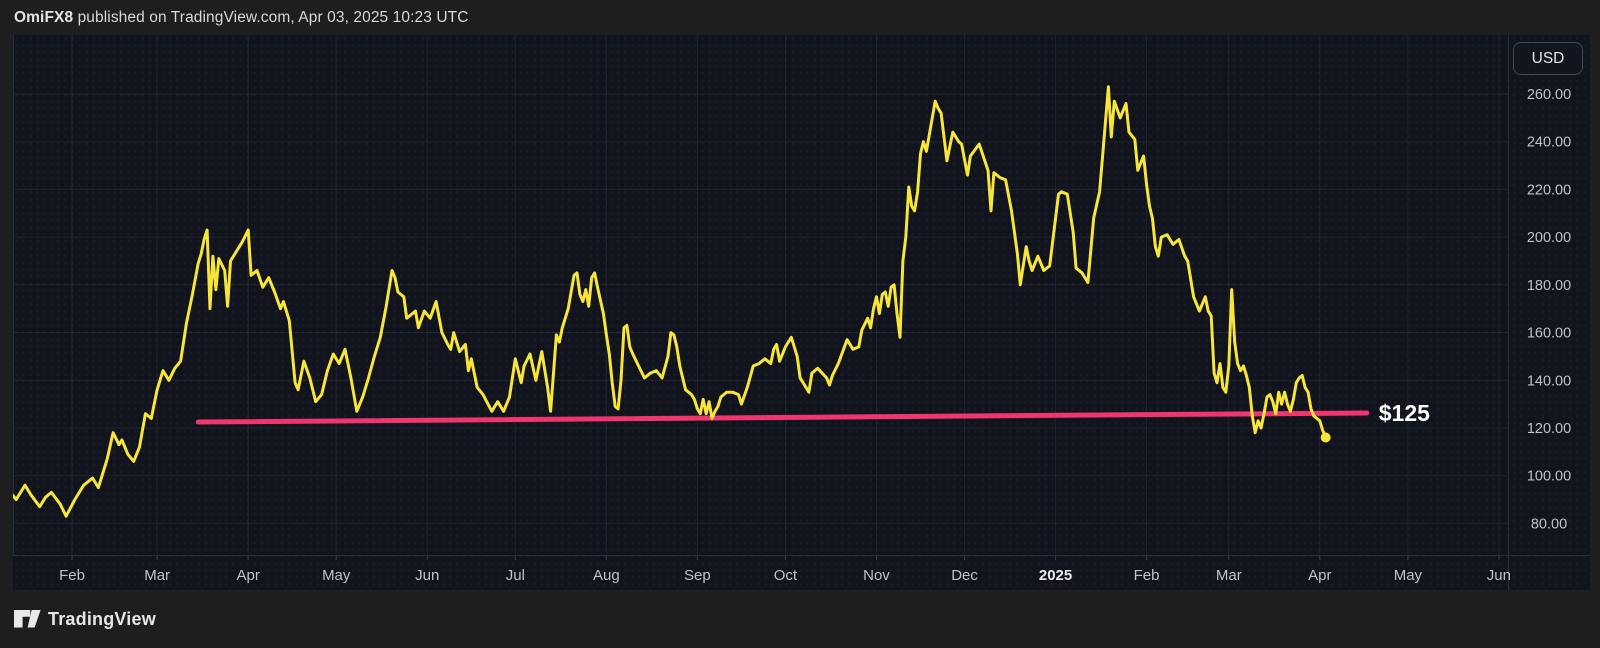 Image resolution: width=1600 pixels, height=648 pixels. Describe the element at coordinates (27, 619) in the screenshot. I see `tradingview-logo-icon` at that location.